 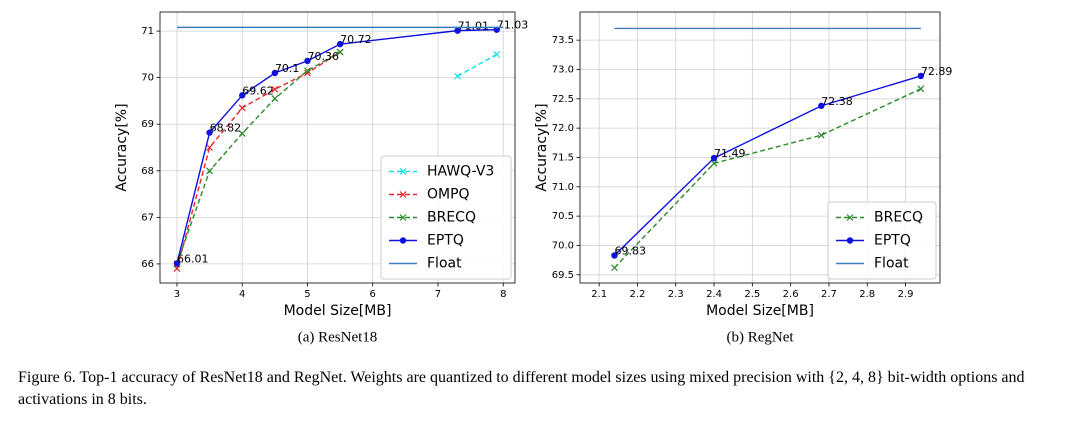 I want to click on legend-label: HAWQ-V3, so click(x=460, y=172).